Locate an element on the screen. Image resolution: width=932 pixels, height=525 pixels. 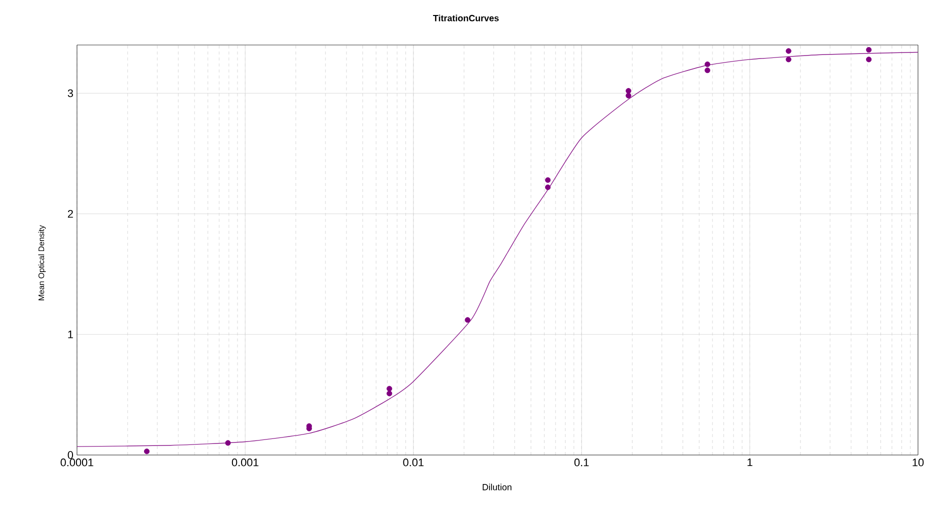
y-tick-label: 0 is located at coordinates (71, 455).